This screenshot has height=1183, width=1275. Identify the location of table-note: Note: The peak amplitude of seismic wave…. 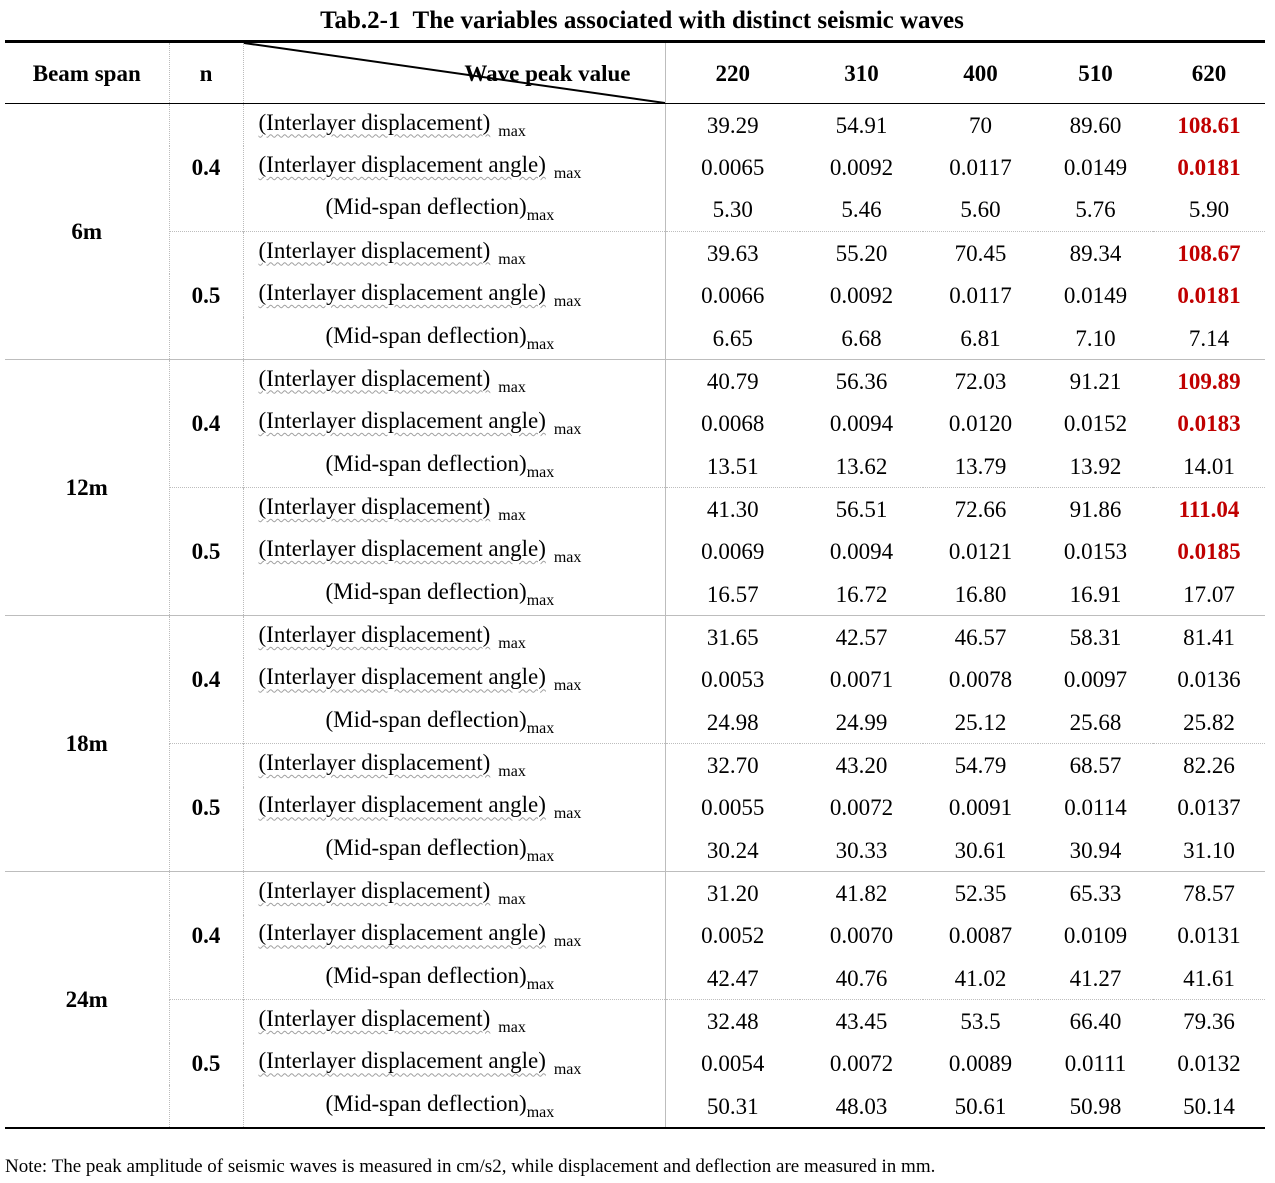
(470, 1166).